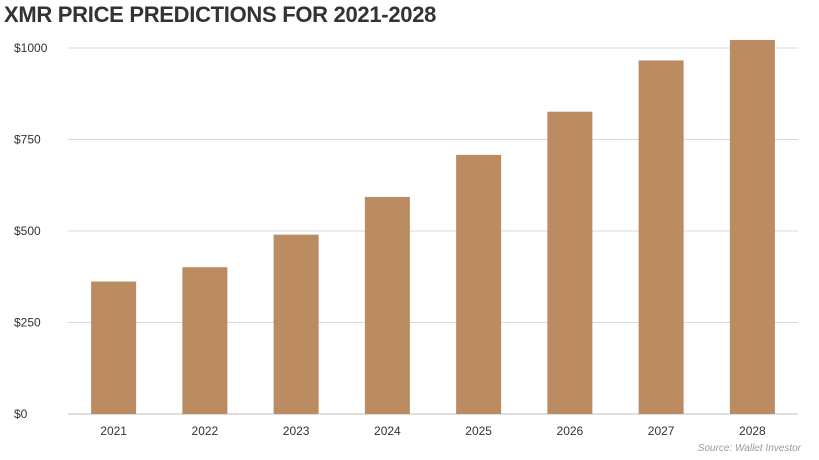  Describe the element at coordinates (31, 48) in the screenshot. I see `y-tick-label: $1000` at that location.